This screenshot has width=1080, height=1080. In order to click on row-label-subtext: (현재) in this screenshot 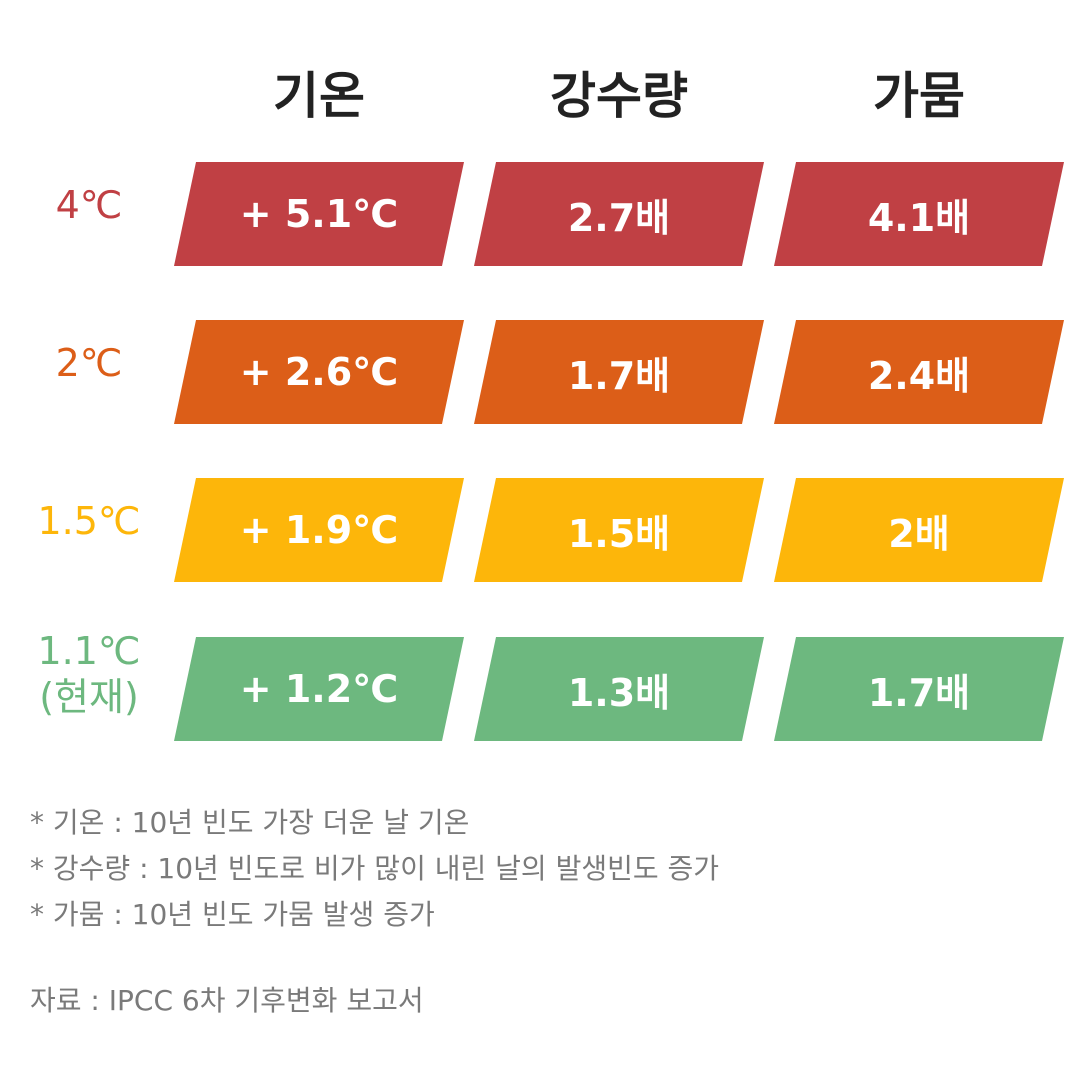, I will do `click(89, 697)`.